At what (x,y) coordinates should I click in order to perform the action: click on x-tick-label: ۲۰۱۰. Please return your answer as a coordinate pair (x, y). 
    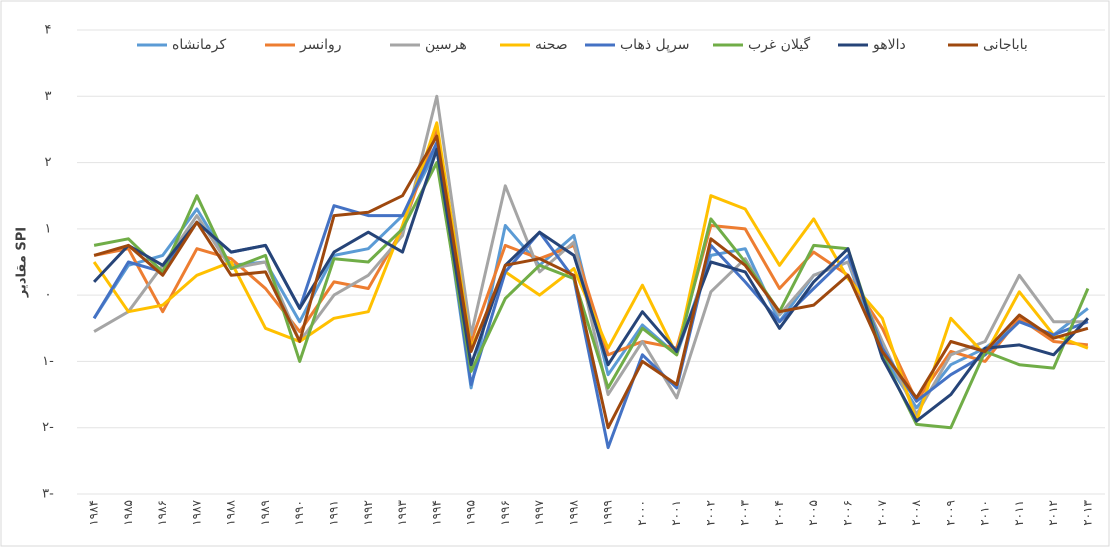
    Looking at the image, I should click on (985, 513).